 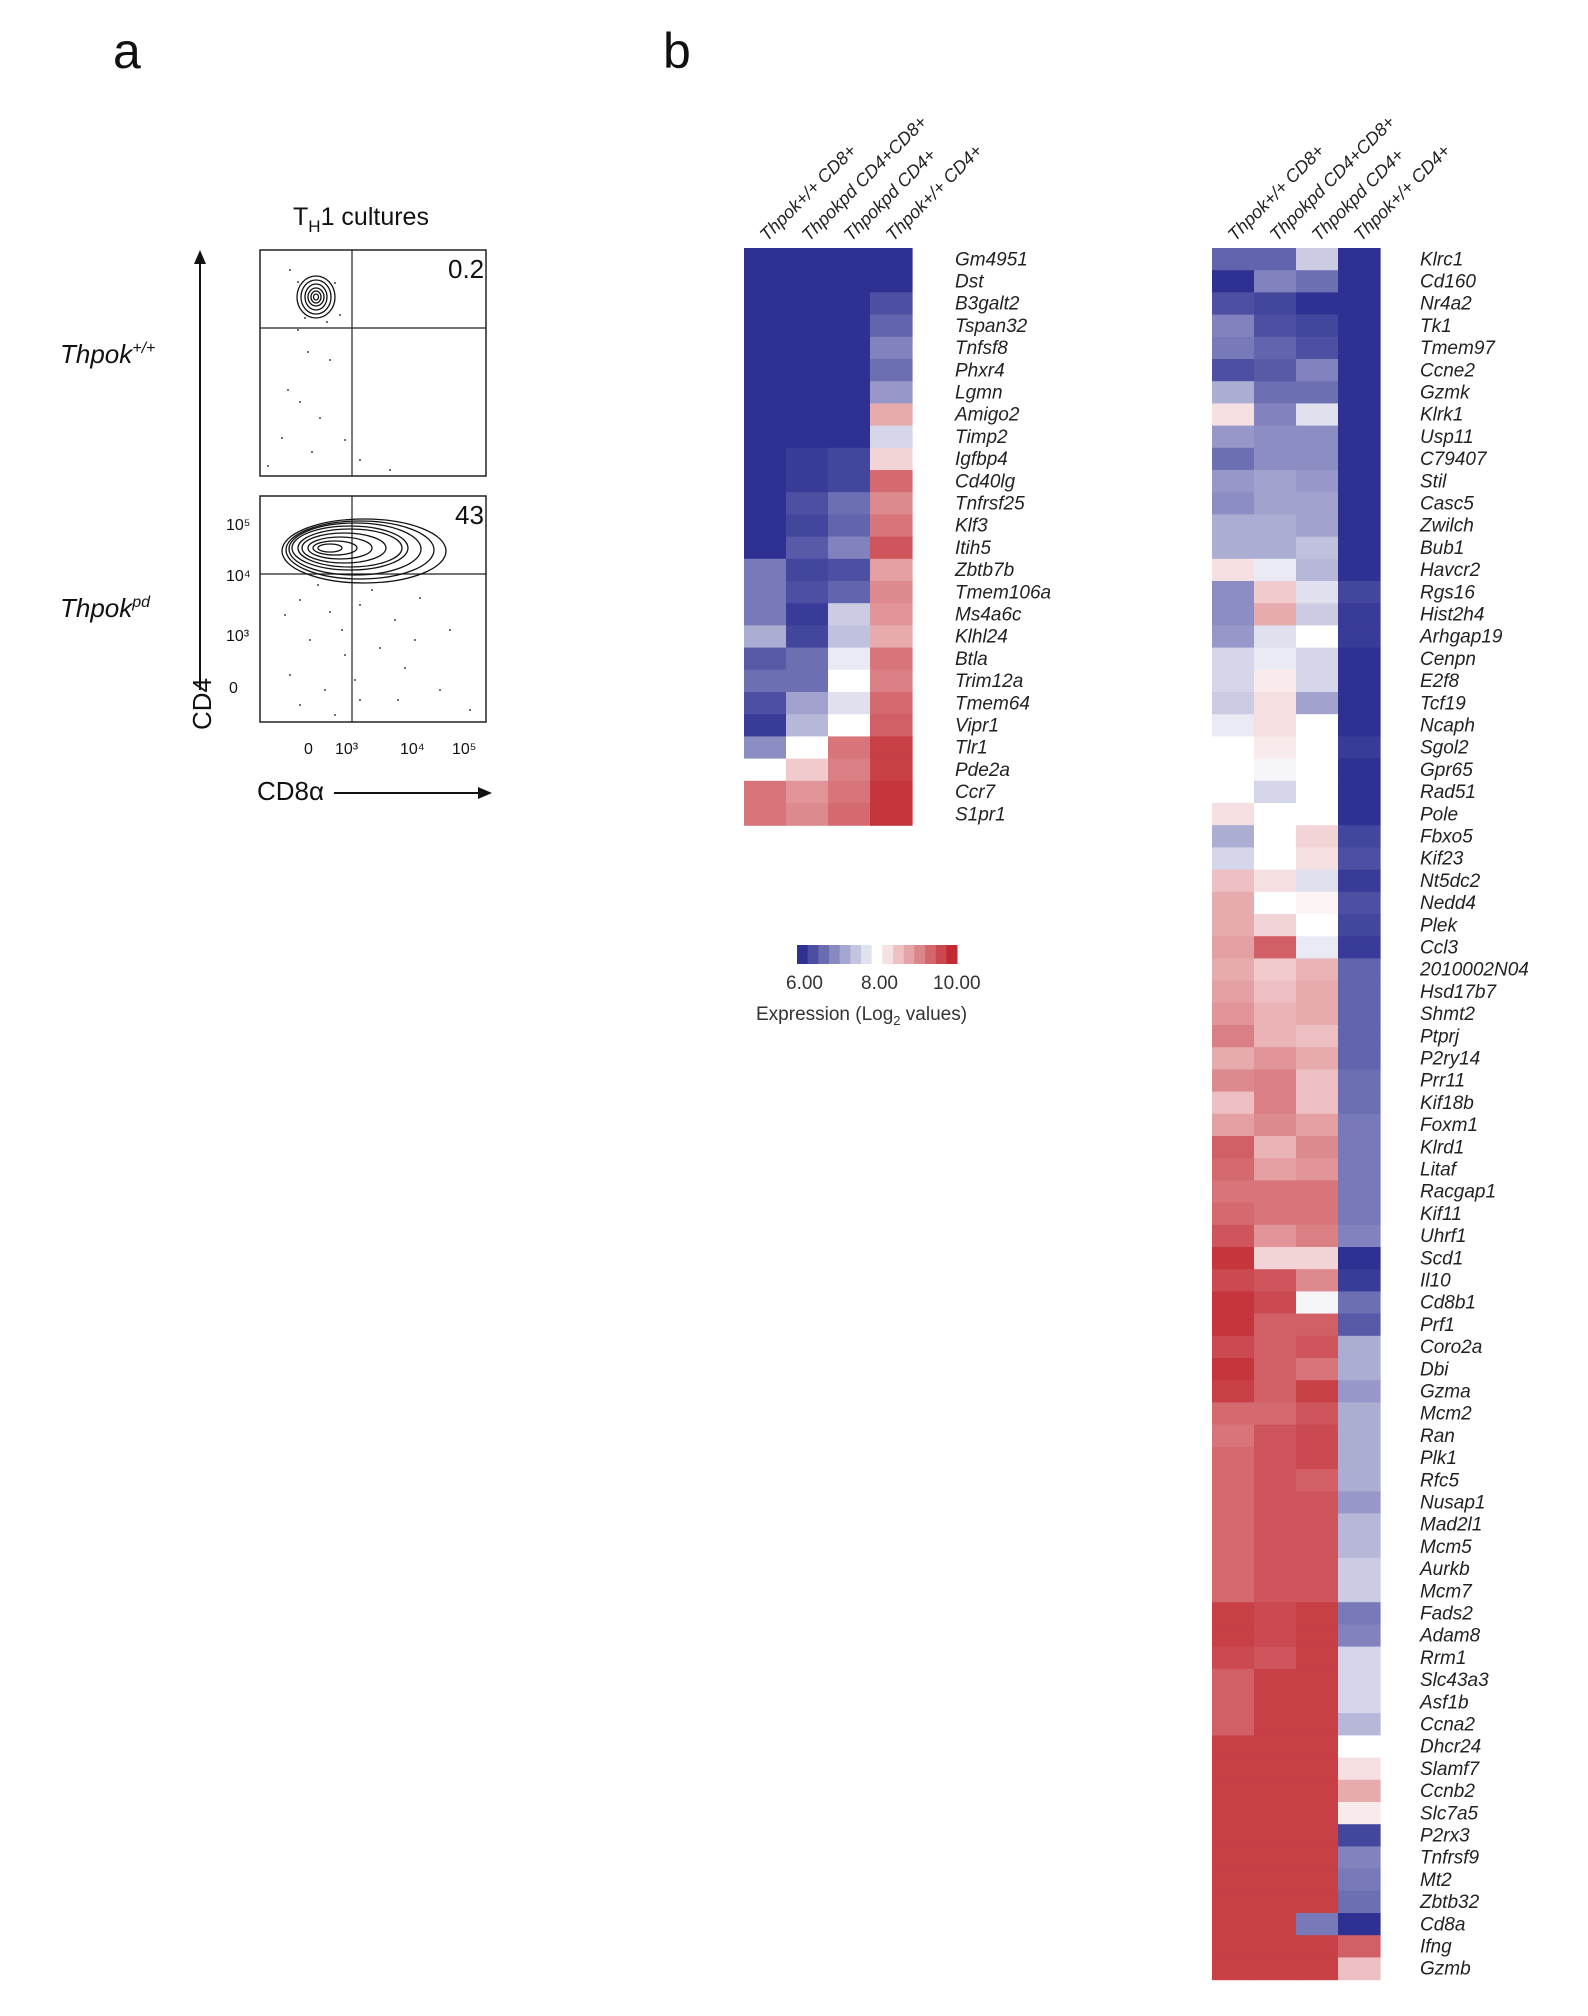 What do you see at coordinates (984, 570) in the screenshot?
I see `gene-label: Zbtb7b` at bounding box center [984, 570].